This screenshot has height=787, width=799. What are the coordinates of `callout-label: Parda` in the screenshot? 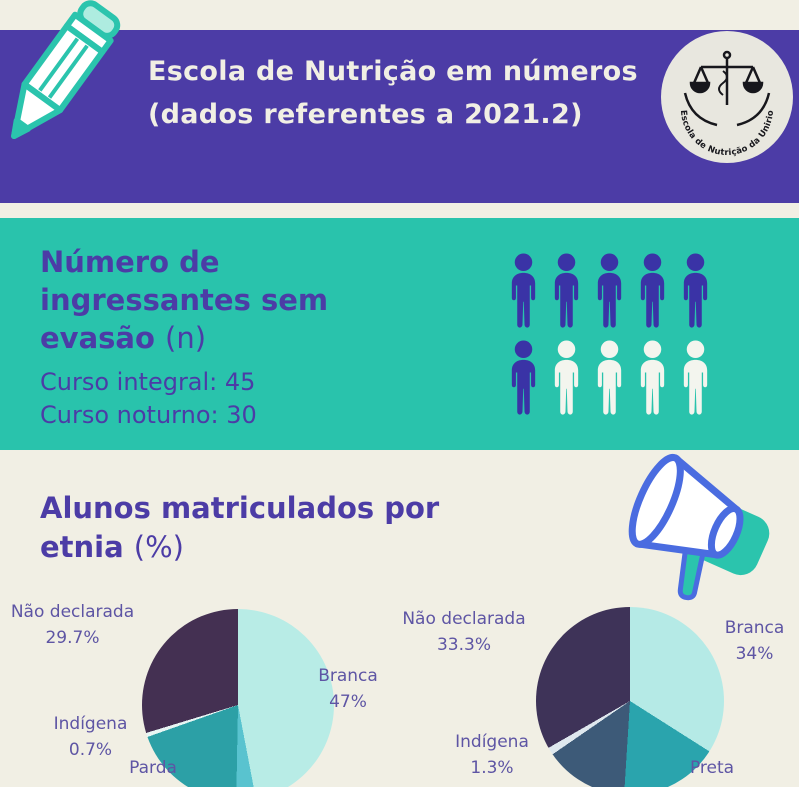 It's located at (153, 768).